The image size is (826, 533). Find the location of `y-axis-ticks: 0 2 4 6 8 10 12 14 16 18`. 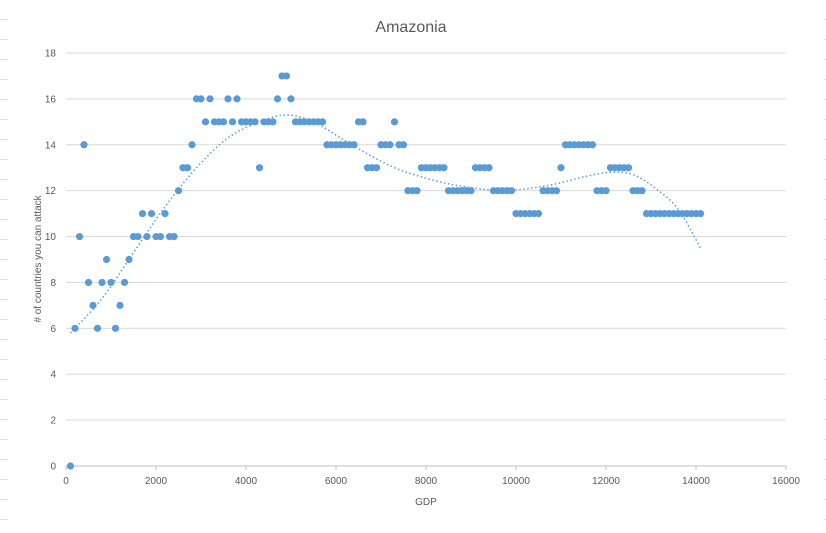

y-axis-ticks: 0 2 4 6 8 10 12 14 16 18 is located at coordinates (51, 261).